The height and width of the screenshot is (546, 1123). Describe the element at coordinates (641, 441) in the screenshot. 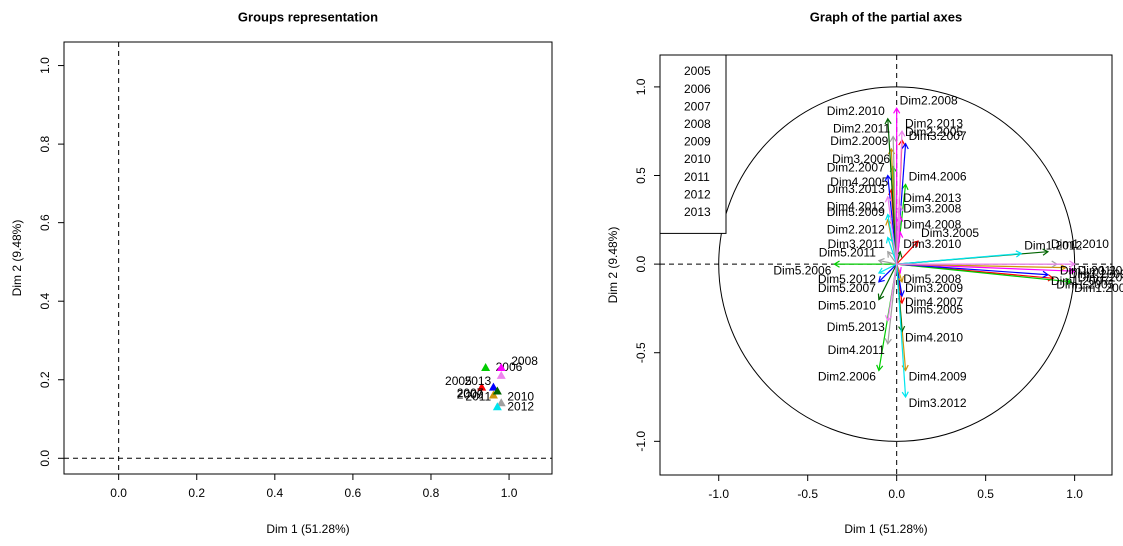

I see `y-tick-label: -1.0` at that location.